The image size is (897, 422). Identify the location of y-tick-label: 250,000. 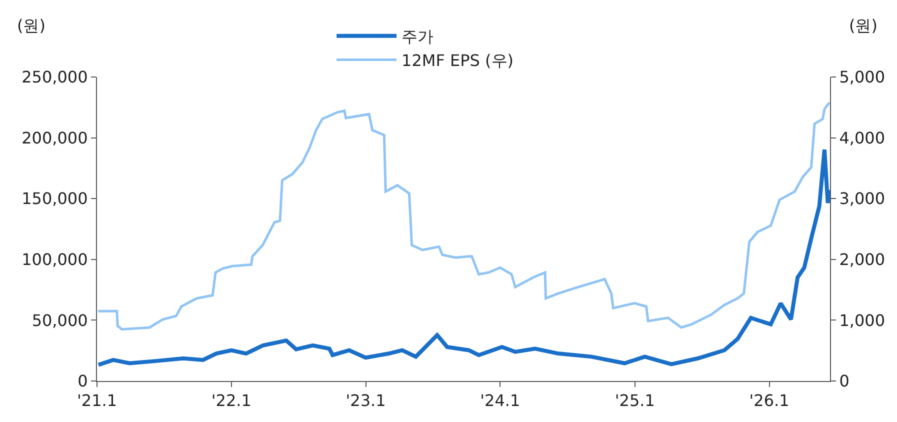
(55, 77).